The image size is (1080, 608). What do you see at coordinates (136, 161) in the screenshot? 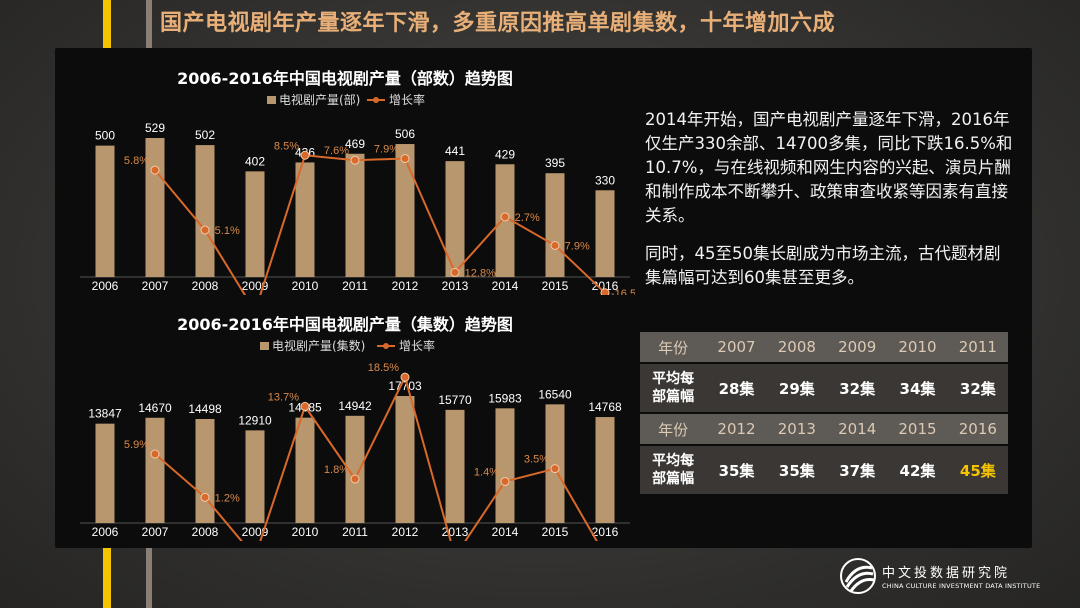
I see `growth-rate-label: 5.8%` at bounding box center [136, 161].